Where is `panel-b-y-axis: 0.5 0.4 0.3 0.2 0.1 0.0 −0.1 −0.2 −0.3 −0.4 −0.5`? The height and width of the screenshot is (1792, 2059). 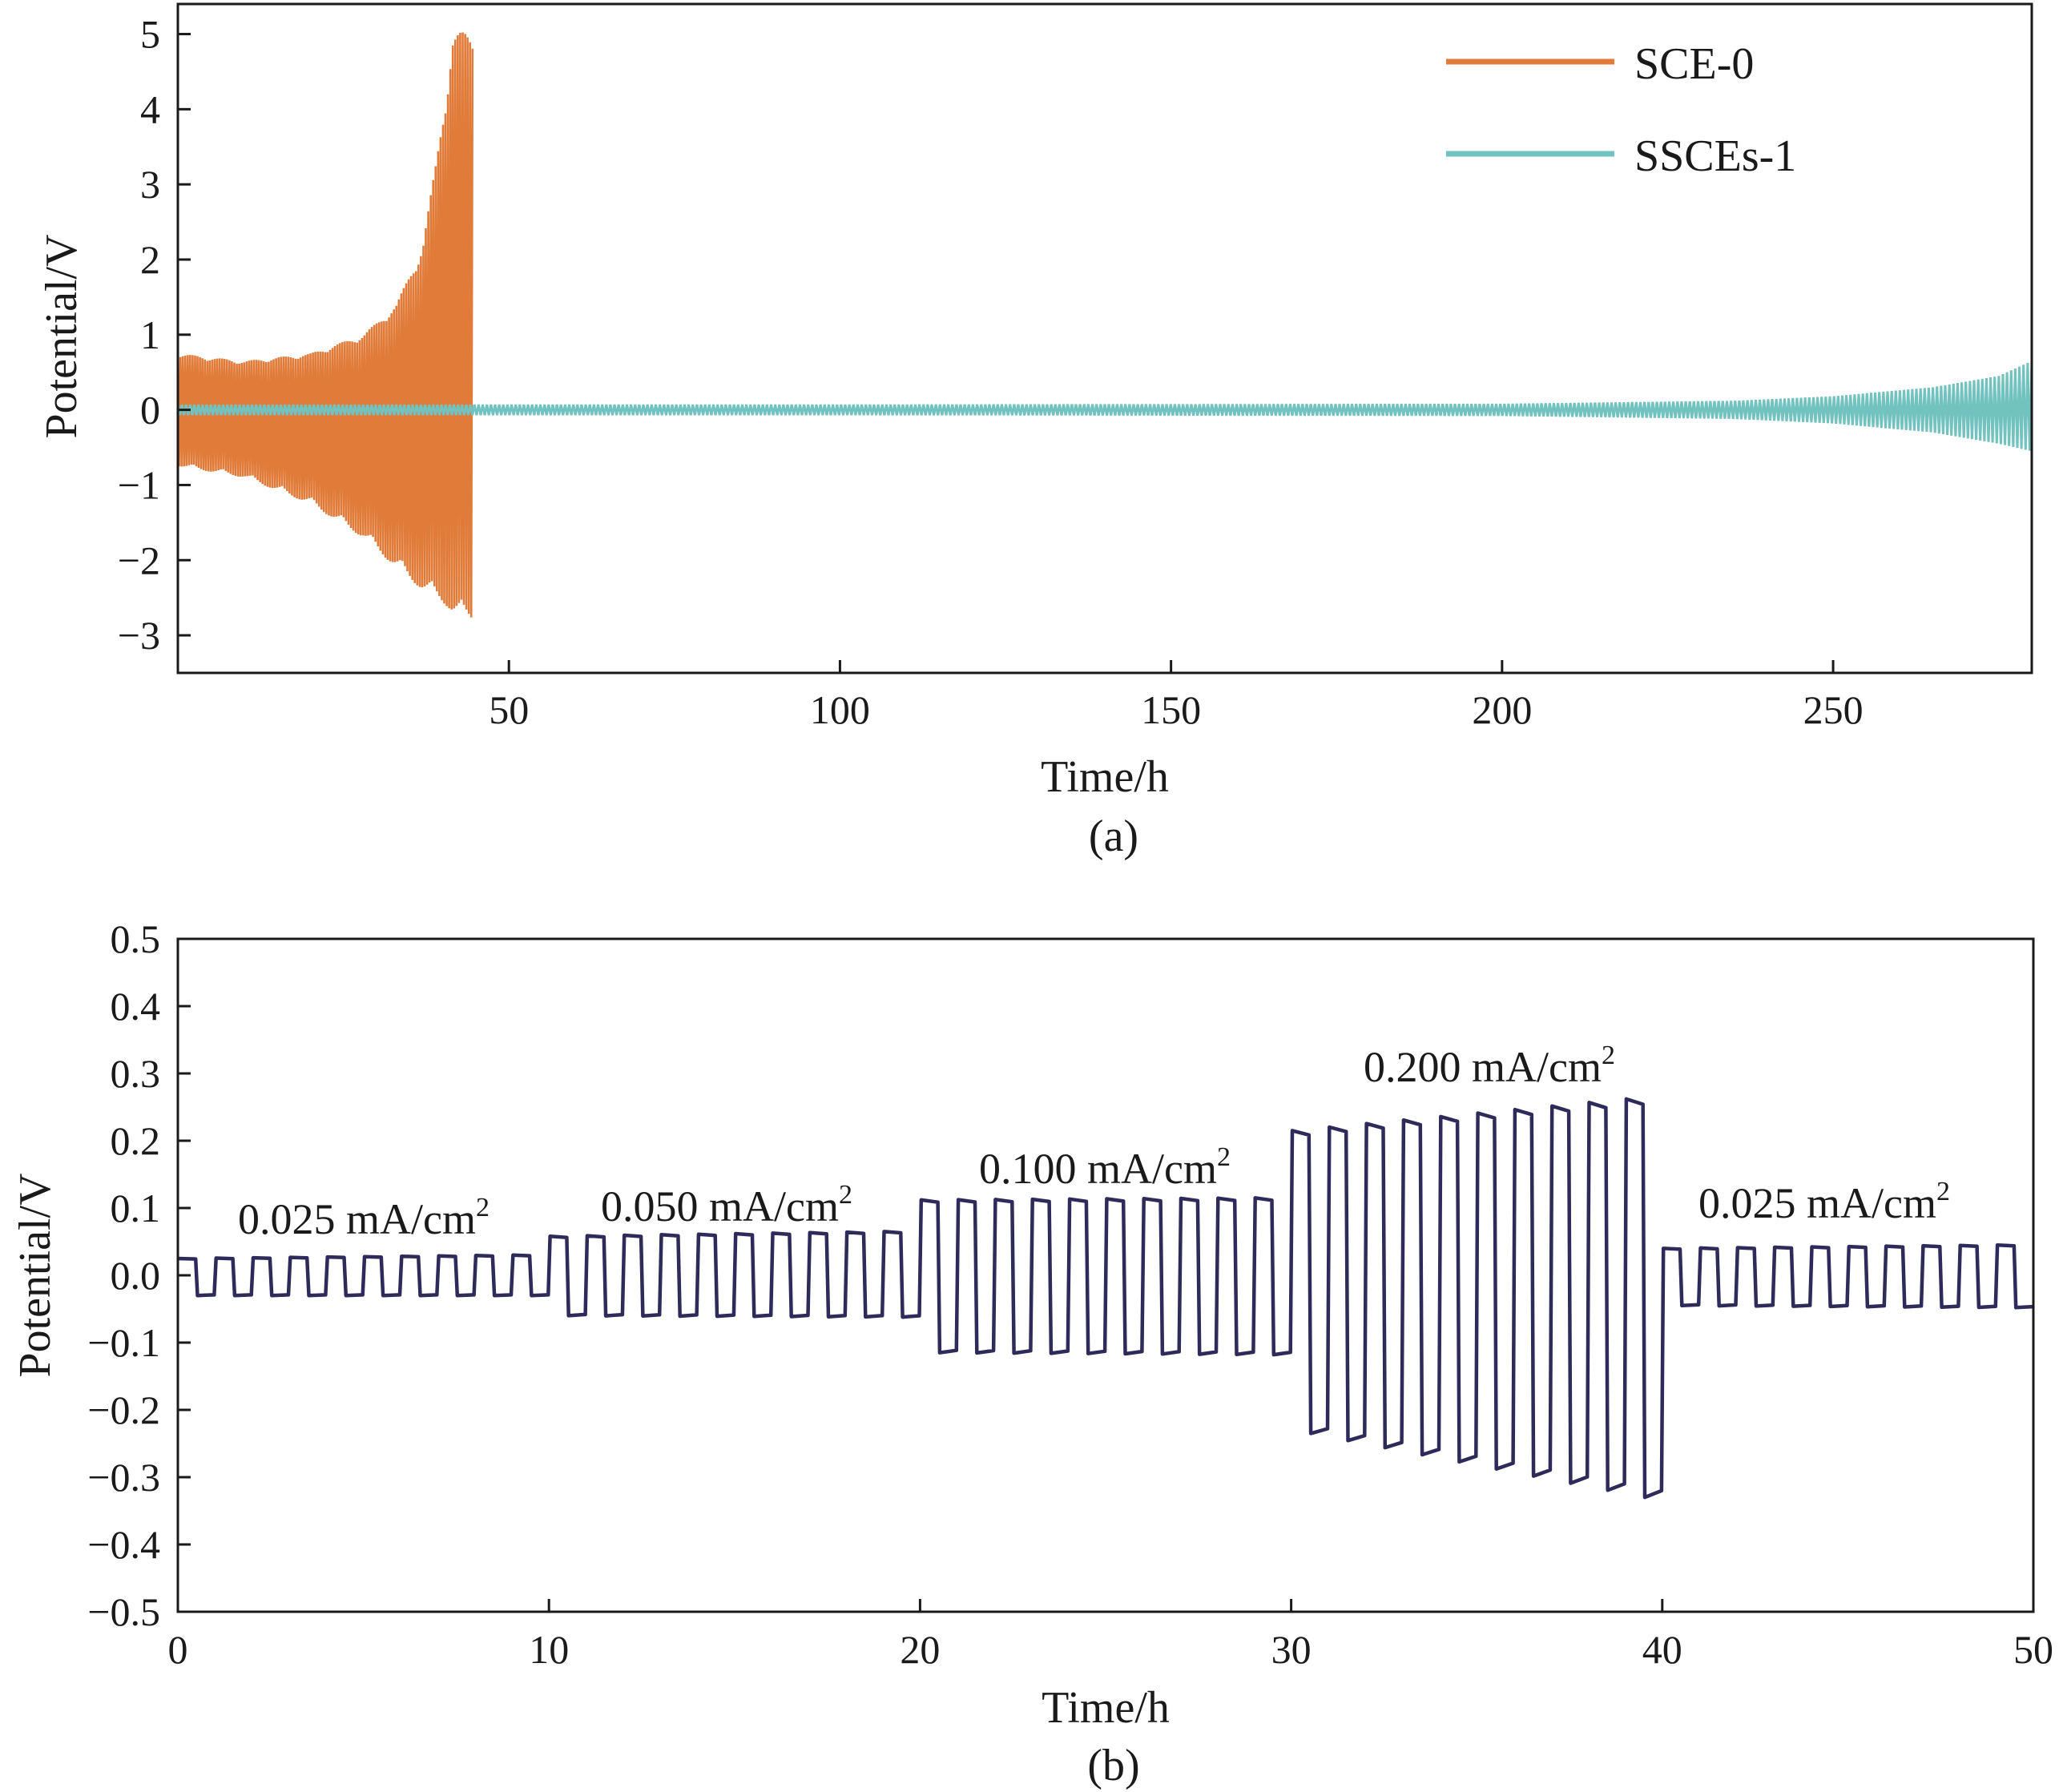 panel-b-y-axis: 0.5 0.4 0.3 0.2 0.1 0.0 −0.1 −0.2 −0.3 −0.4 −0.5 is located at coordinates (139, 1275).